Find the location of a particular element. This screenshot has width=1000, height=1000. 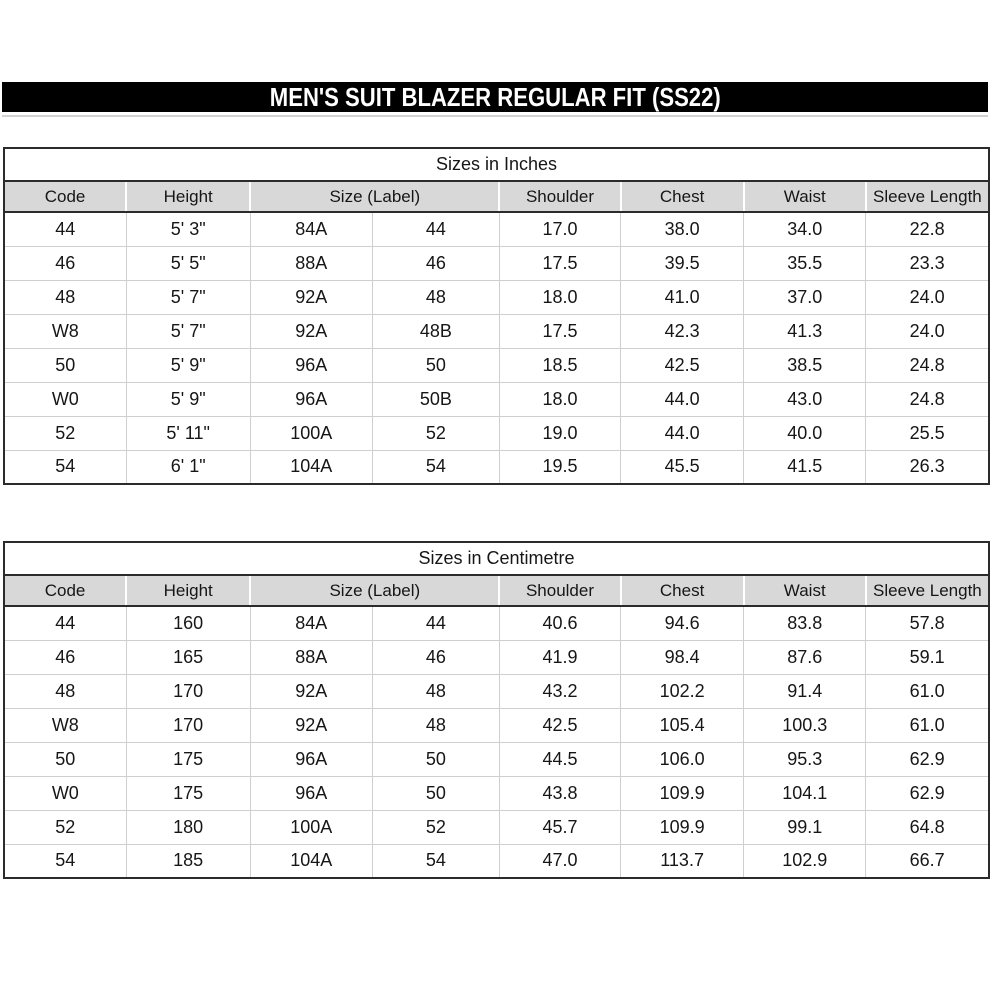

table-row: 54 185 104A 54 47.0 113.7 102.9 66.7 is located at coordinates (496, 861).